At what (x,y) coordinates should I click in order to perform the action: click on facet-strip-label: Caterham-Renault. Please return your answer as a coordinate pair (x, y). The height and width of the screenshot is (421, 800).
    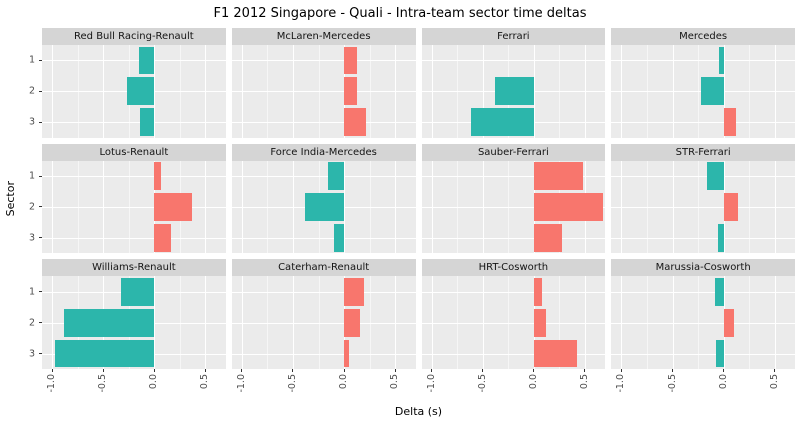
    Looking at the image, I should click on (323, 268).